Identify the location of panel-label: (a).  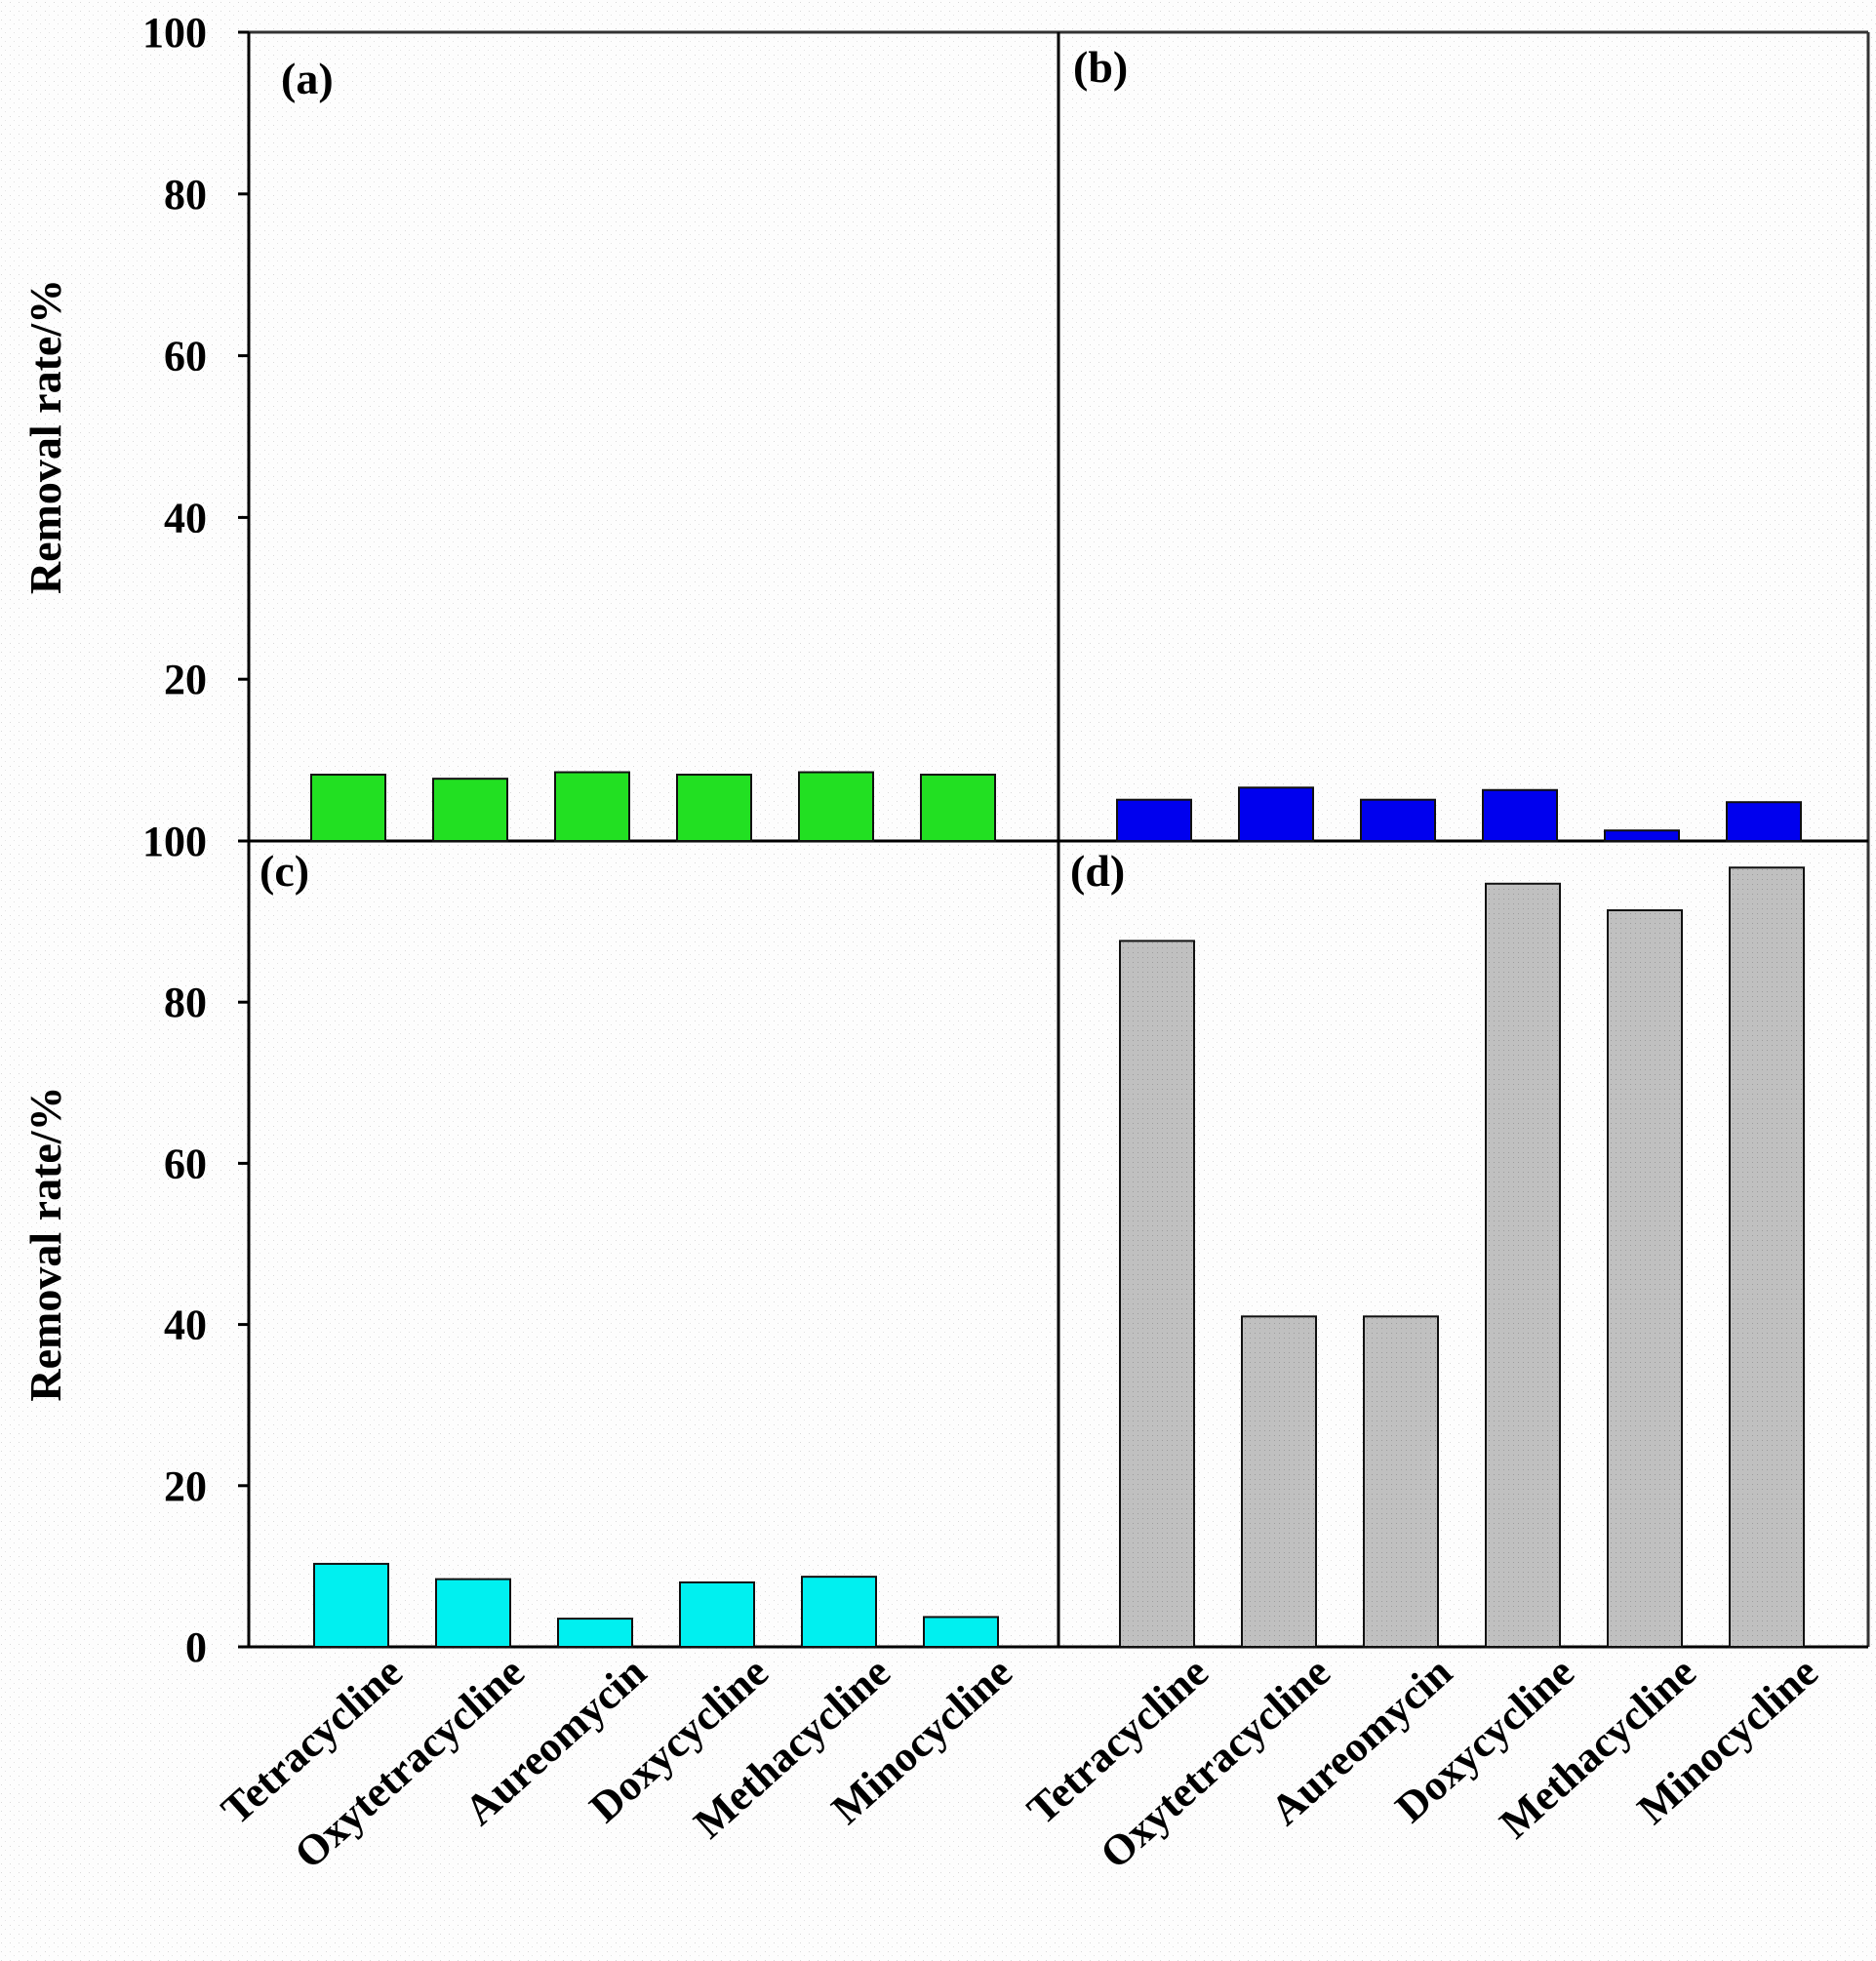
(307, 78).